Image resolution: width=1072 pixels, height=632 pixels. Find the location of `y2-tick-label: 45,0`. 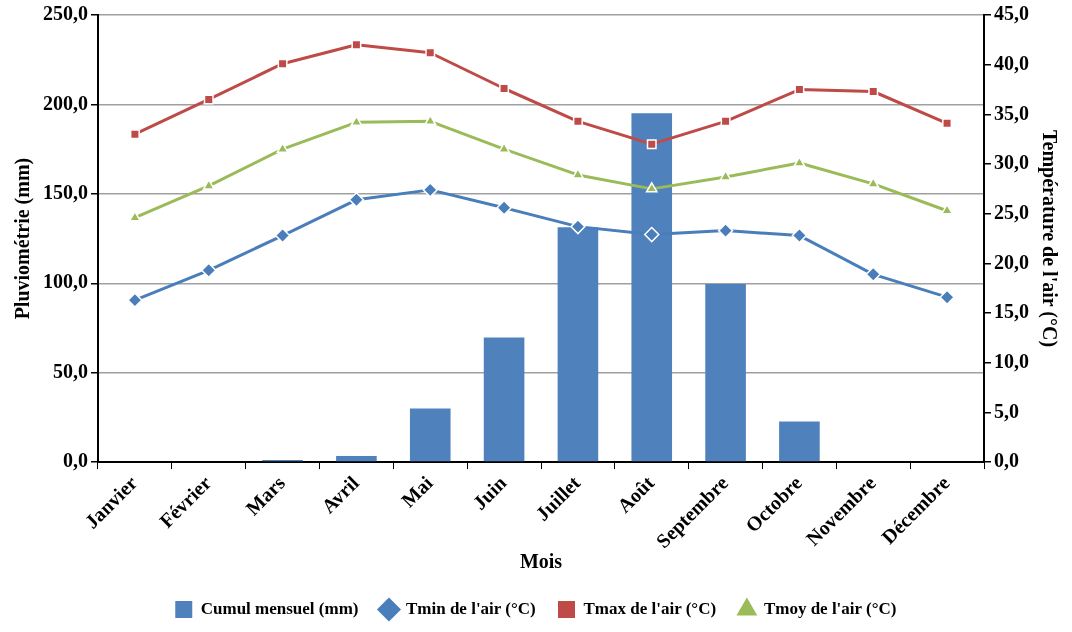

y2-tick-label: 45,0 is located at coordinates (1011, 13).